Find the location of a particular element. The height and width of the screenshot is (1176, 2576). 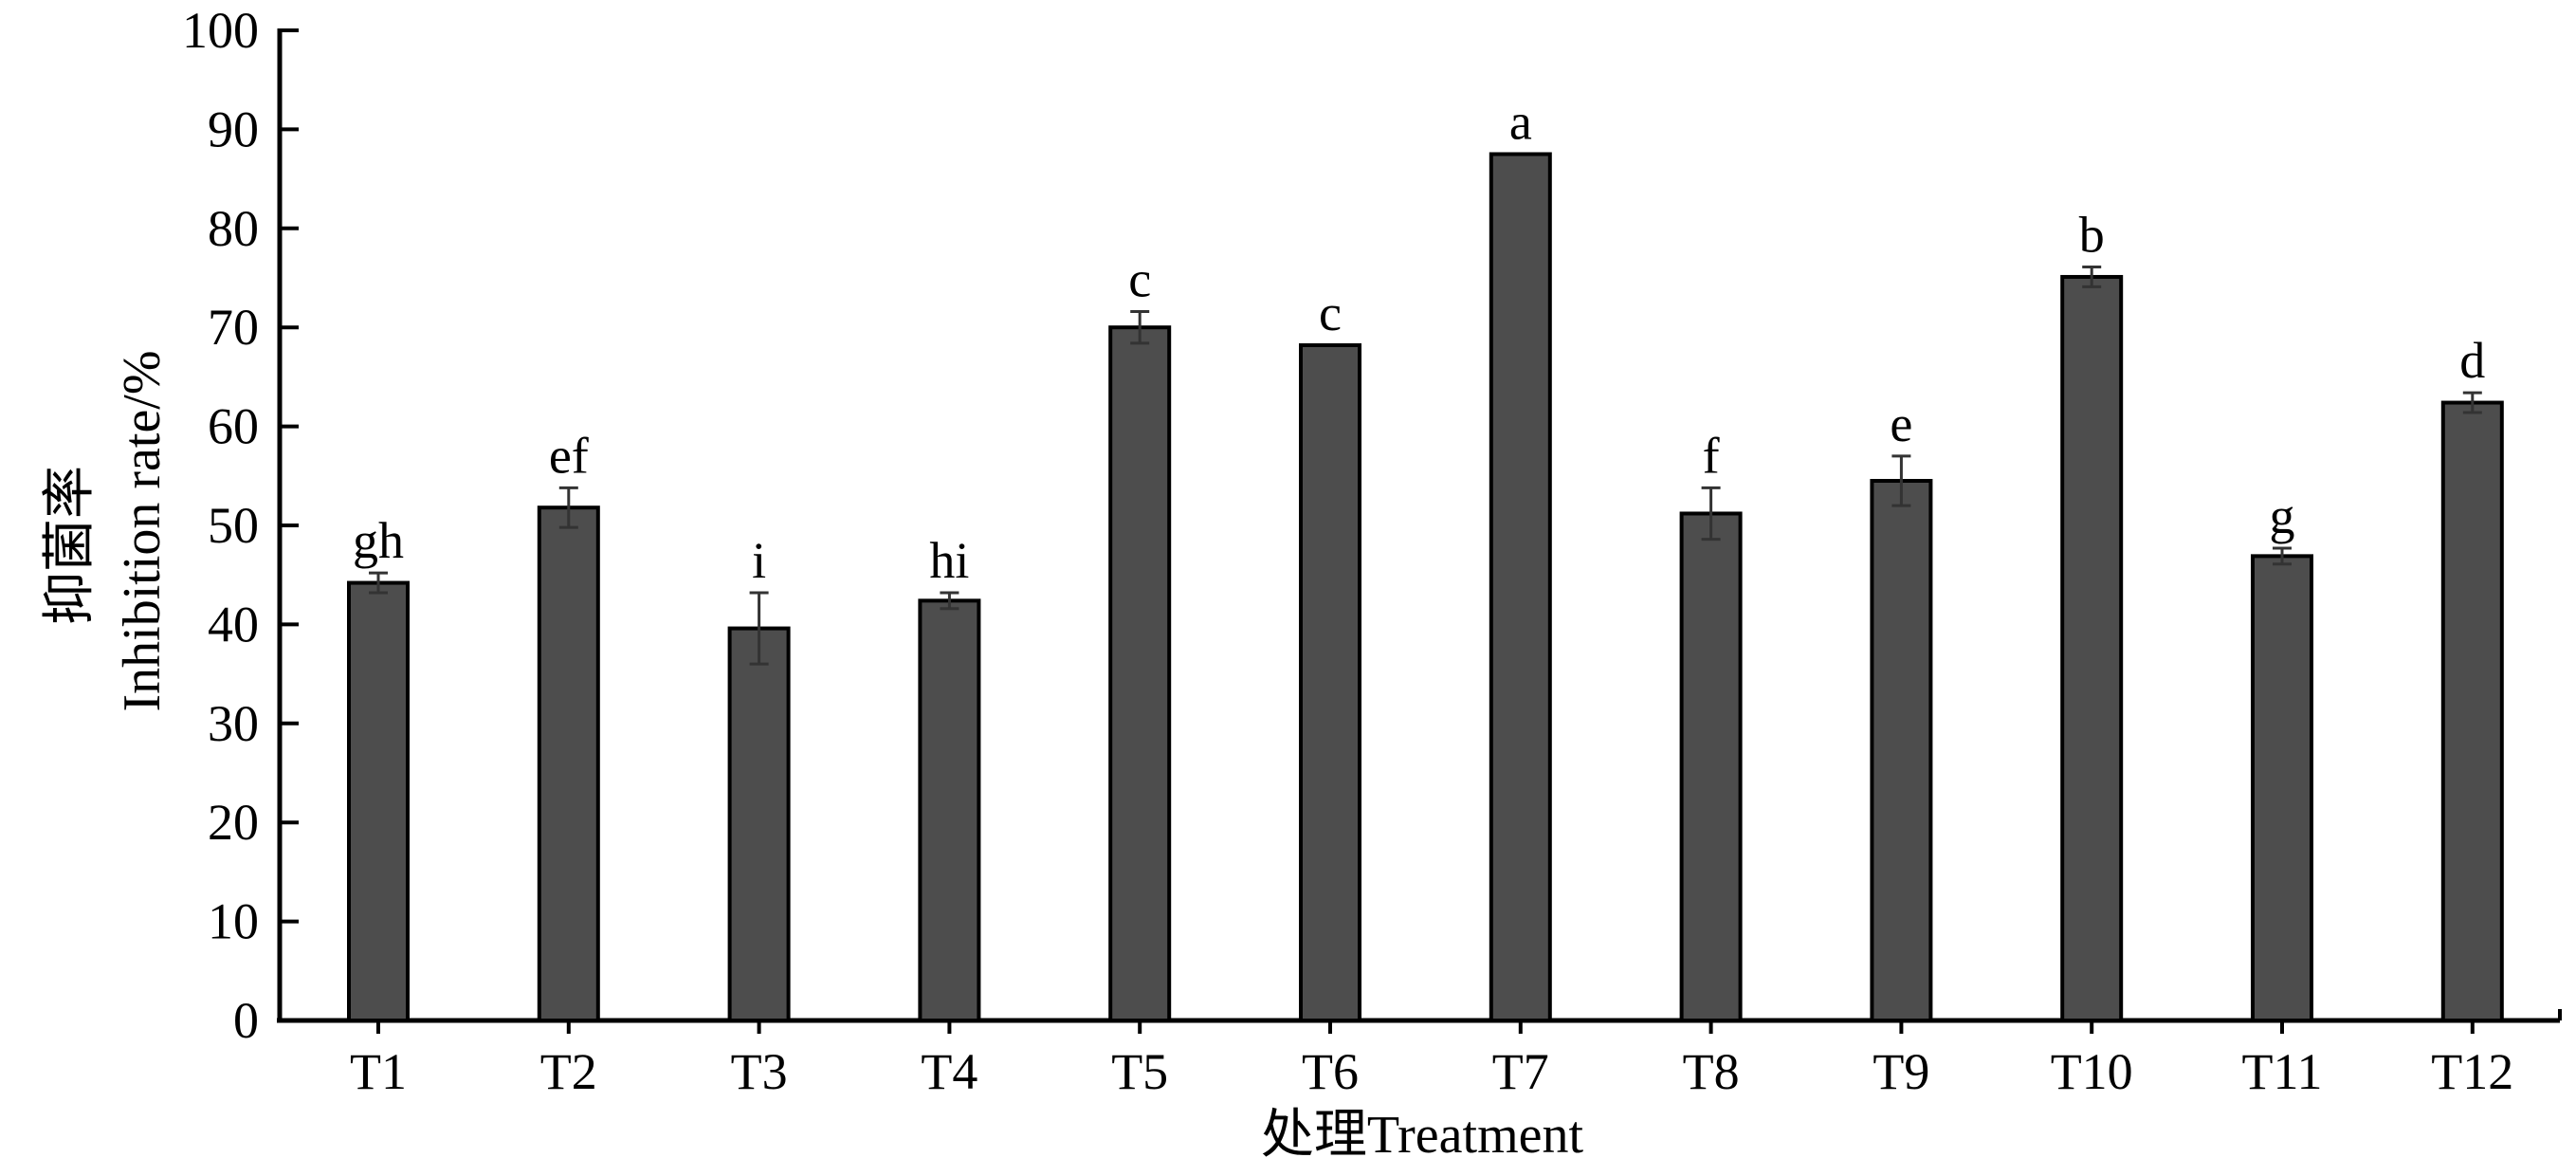

significance-label: a is located at coordinates (1520, 123).